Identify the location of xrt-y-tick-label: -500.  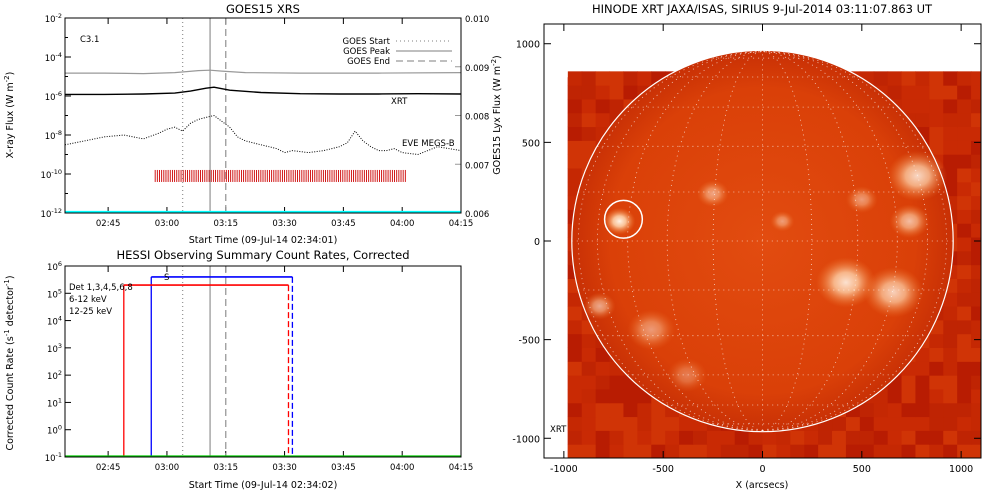
(529, 341).